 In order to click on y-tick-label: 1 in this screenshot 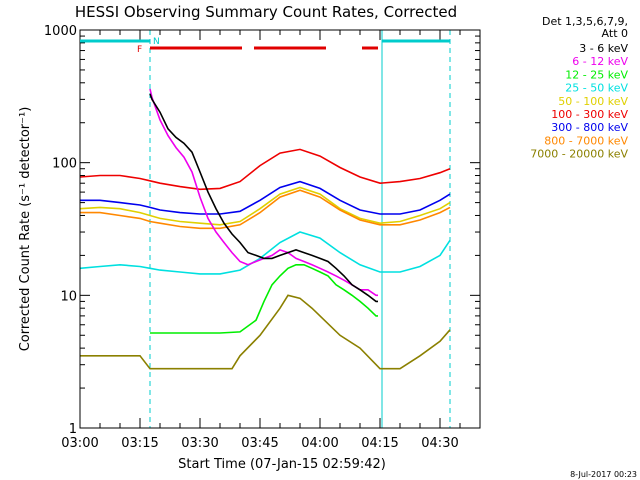, I will do `click(73, 429)`.